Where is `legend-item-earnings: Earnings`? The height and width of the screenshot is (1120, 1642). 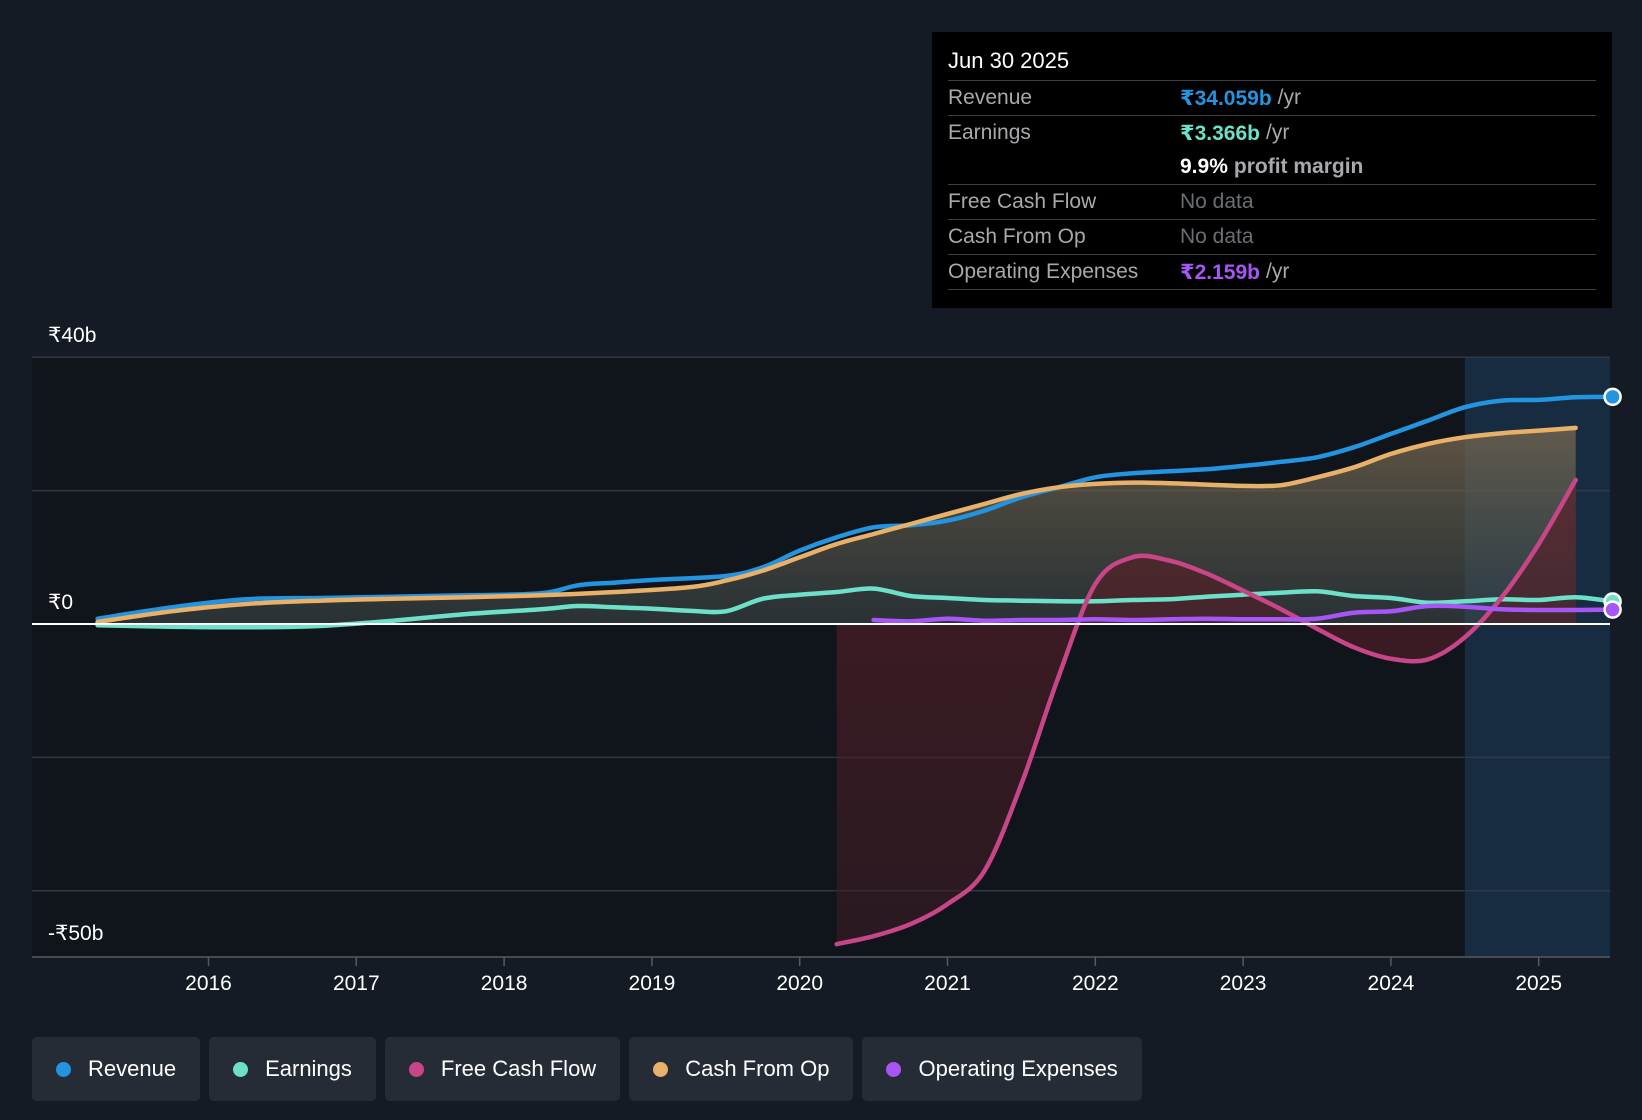
legend-item-earnings: Earnings is located at coordinates (292, 1069).